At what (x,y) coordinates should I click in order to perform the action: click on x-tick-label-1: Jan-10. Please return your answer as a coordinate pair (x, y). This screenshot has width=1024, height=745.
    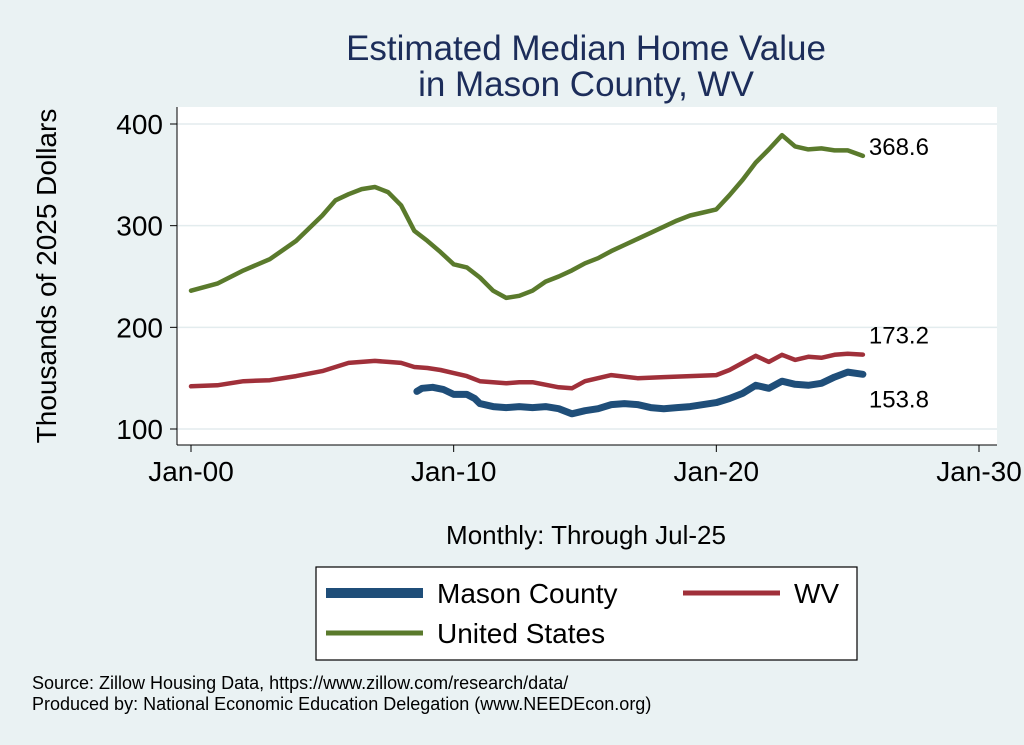
    Looking at the image, I should click on (454, 471).